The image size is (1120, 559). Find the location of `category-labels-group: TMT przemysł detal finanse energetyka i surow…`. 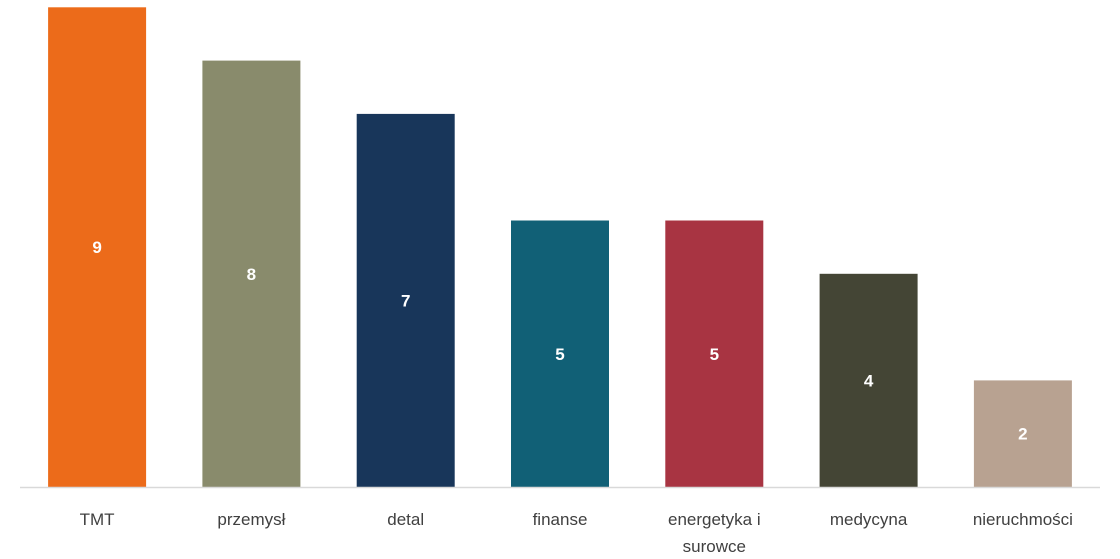

category-labels-group: TMT przemysł detal finanse energetyka i surow… is located at coordinates (576, 533).